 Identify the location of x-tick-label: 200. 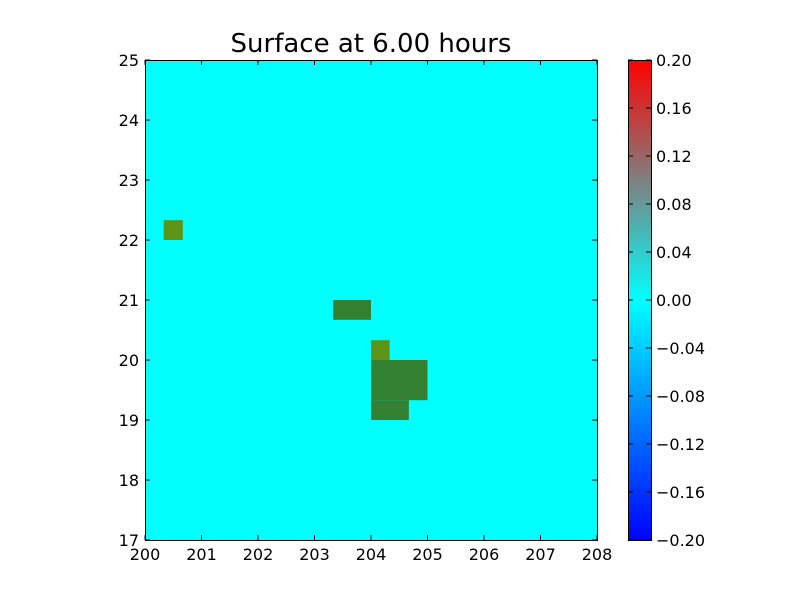
(145, 554).